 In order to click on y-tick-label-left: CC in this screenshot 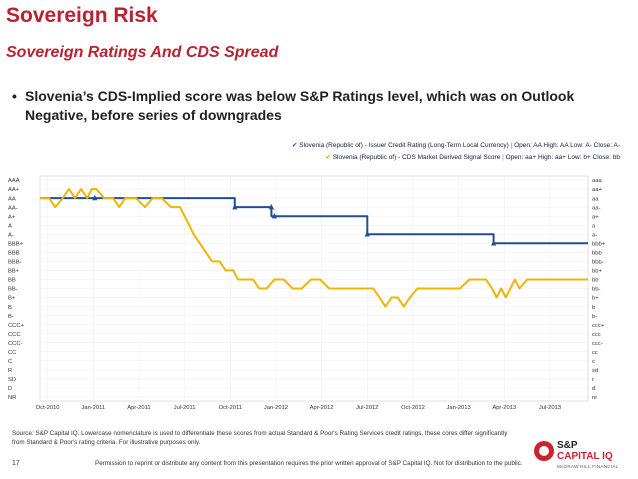, I will do `click(12, 353)`.